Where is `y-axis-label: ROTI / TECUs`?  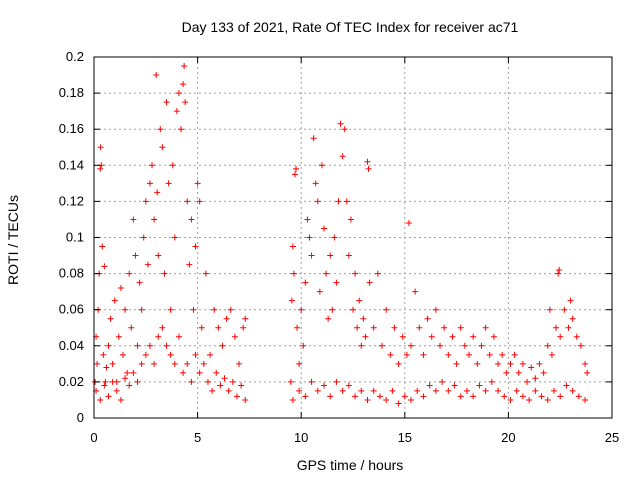
y-axis-label: ROTI / TECUs is located at coordinates (13, 240).